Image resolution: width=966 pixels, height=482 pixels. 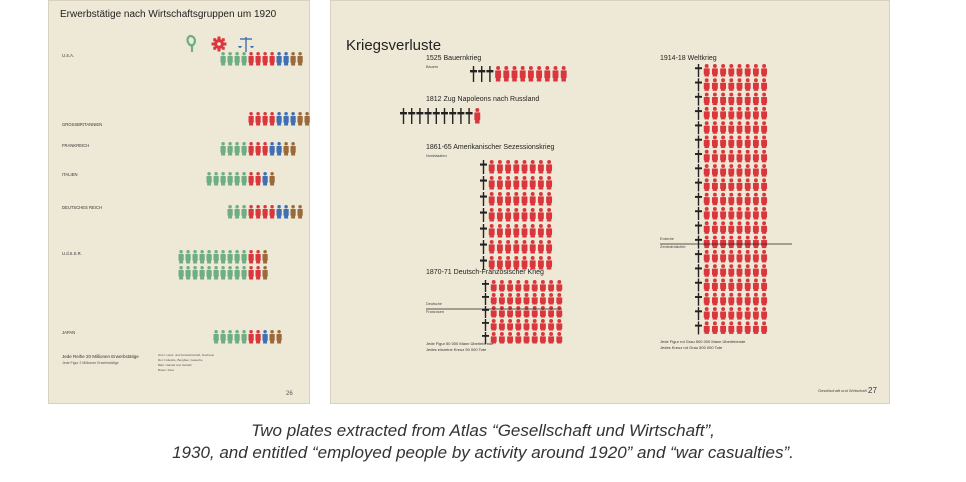 What do you see at coordinates (191, 43) in the screenshot?
I see `sprout-icon` at bounding box center [191, 43].